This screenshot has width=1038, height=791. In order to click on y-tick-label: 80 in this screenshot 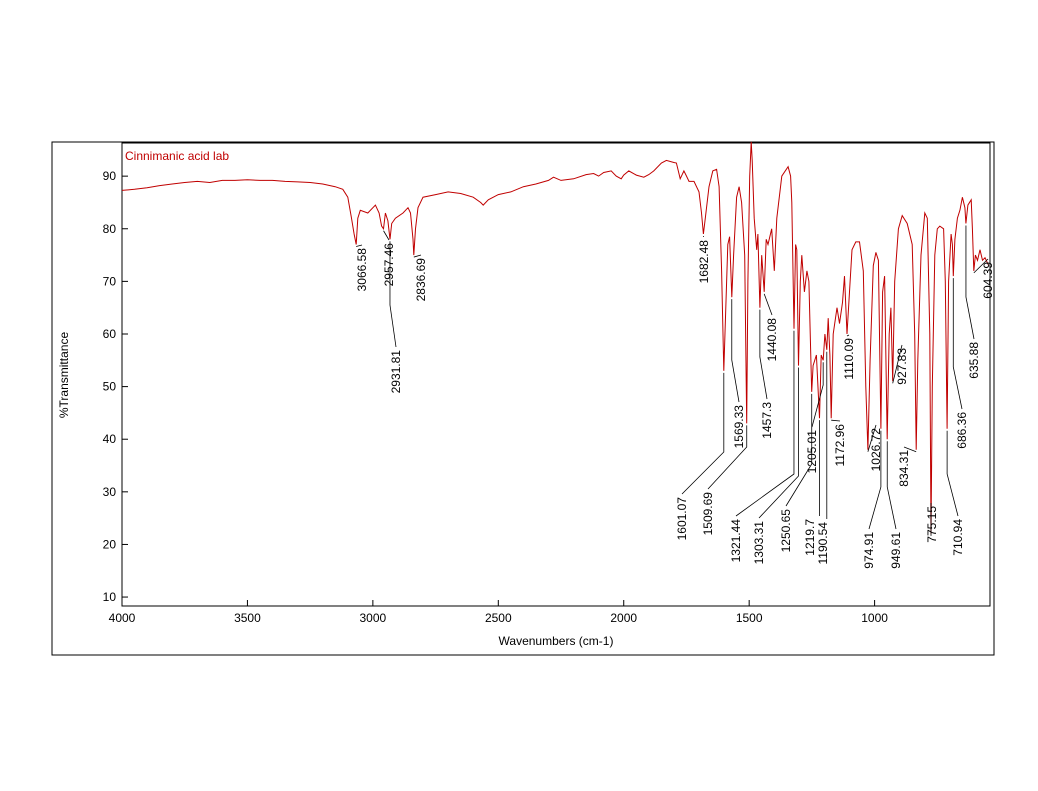, I will do `click(110, 229)`.